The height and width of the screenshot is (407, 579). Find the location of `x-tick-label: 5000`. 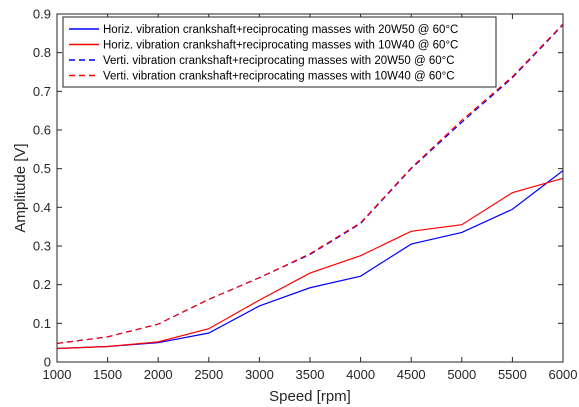

x-tick-label: 5000 is located at coordinates (461, 374).